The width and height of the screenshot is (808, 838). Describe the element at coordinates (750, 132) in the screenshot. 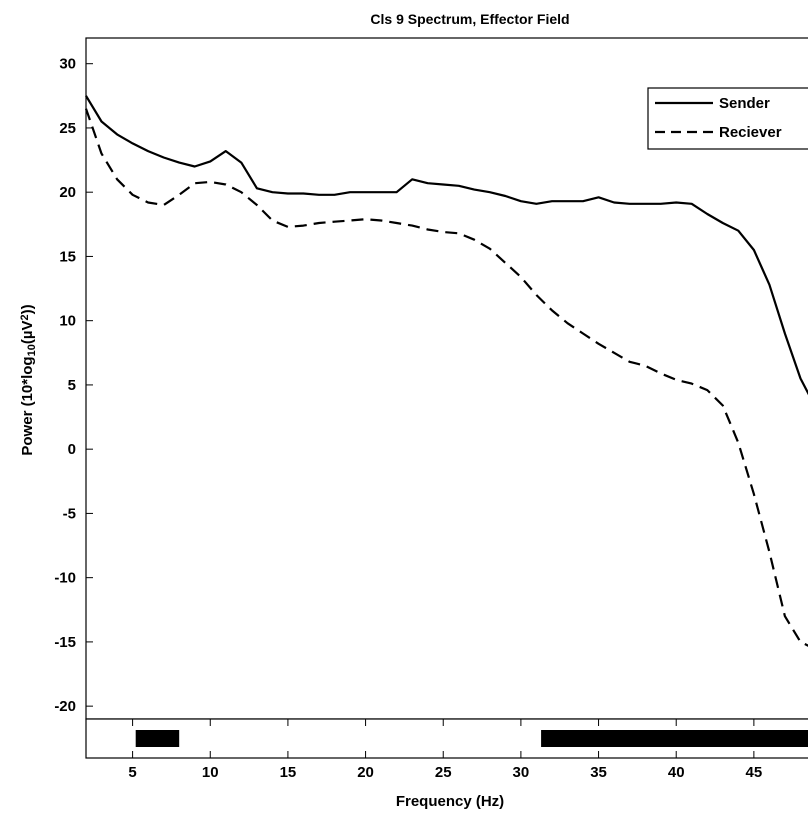

I see `legend-label-reciever: Reciever` at that location.